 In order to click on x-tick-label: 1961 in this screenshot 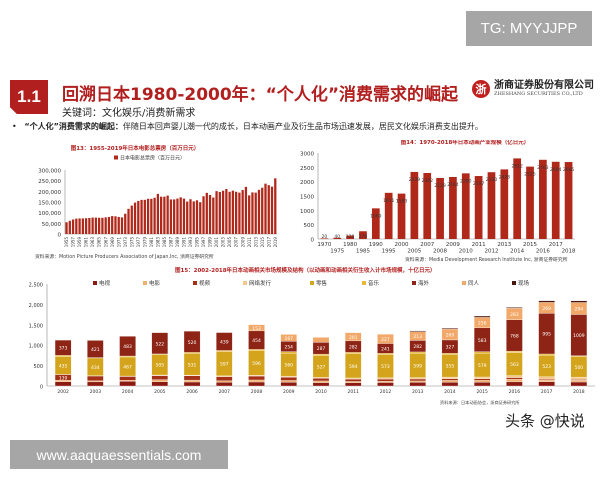, I will do `click(86, 242)`.